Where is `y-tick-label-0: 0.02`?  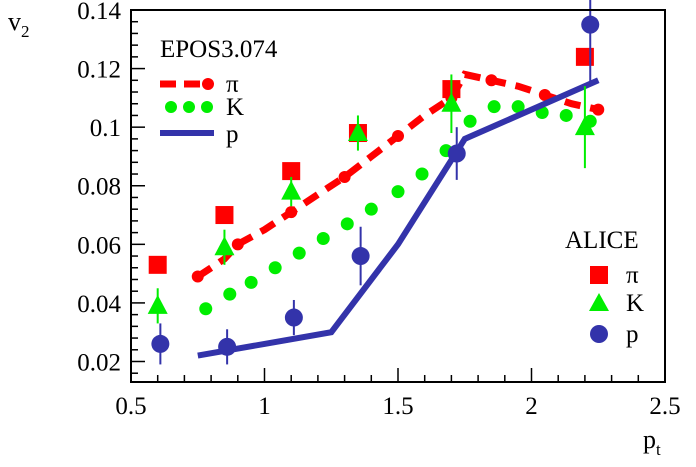 y-tick-label-0: 0.02 is located at coordinates (99, 362).